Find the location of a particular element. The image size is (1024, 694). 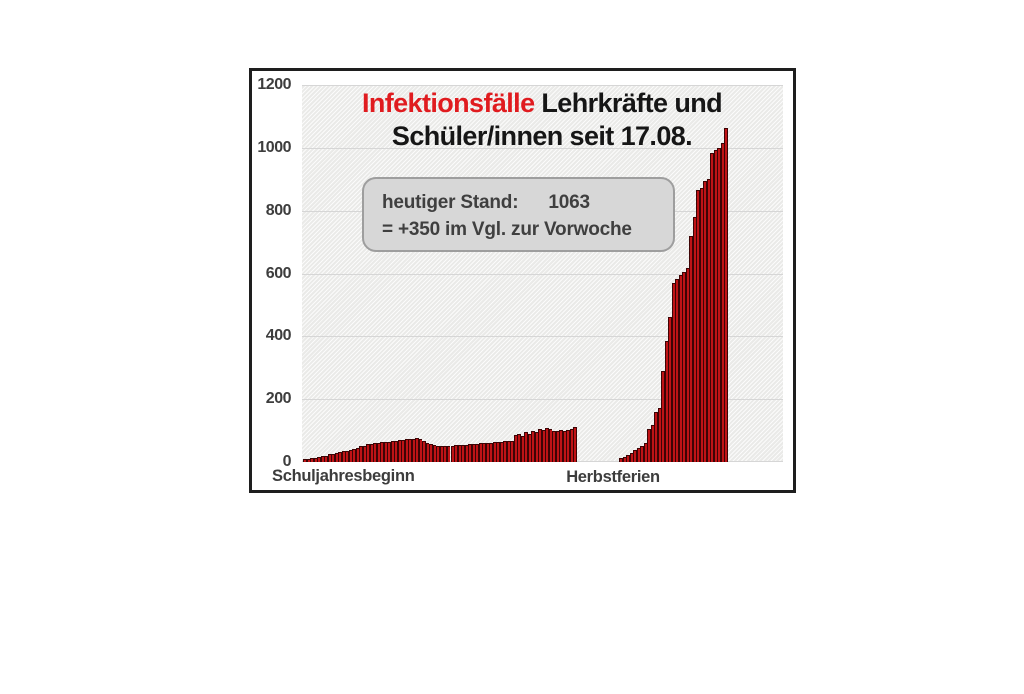

y-axis-tick-label: 1000 is located at coordinates (274, 147).